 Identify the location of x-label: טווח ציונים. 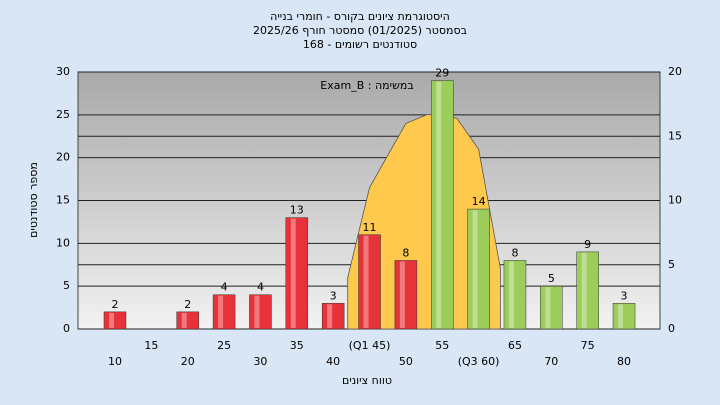
(367, 380).